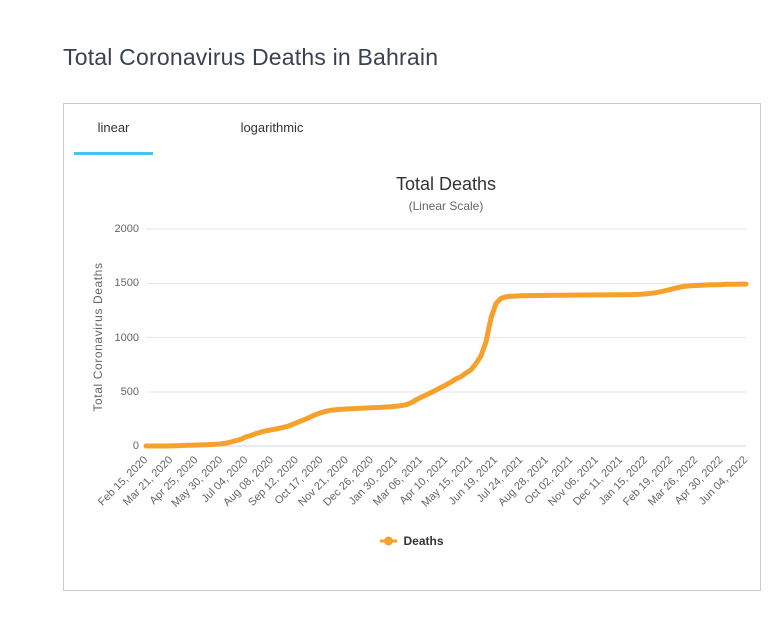 This screenshot has width=775, height=619. I want to click on tab-linear: linear, so click(113, 129).